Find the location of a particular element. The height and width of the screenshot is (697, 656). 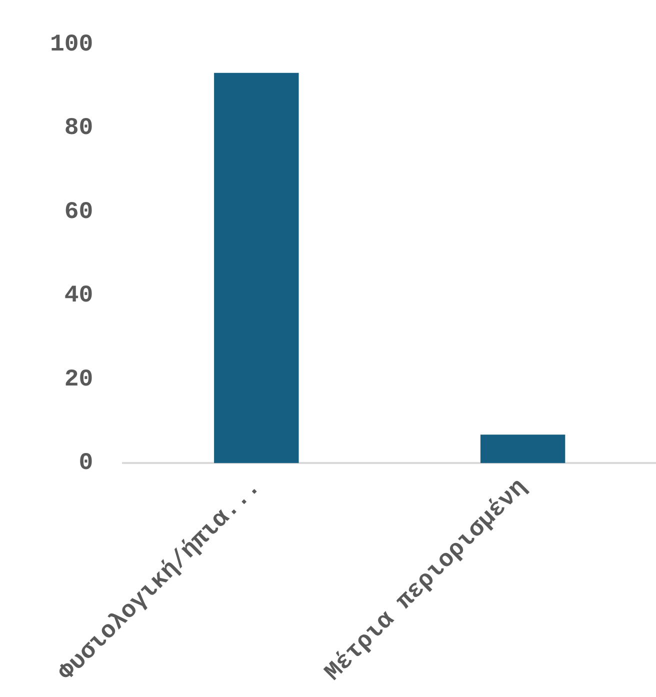

y-tick-label: 20 is located at coordinates (79, 380).